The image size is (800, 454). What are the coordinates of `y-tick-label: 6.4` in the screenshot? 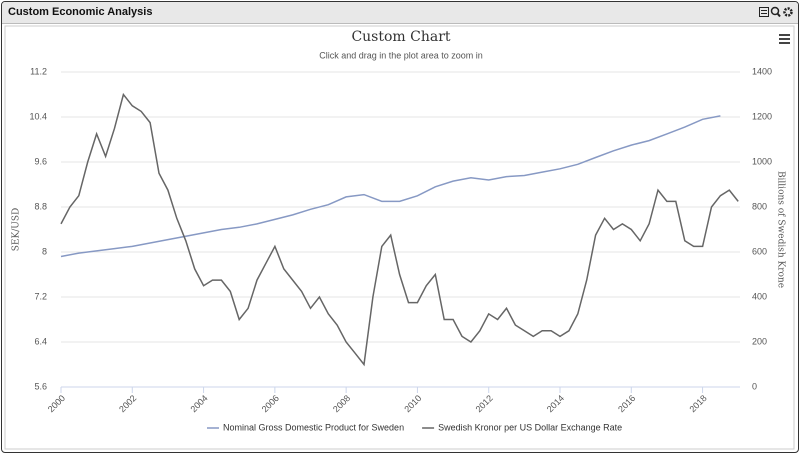 It's located at (40, 341).